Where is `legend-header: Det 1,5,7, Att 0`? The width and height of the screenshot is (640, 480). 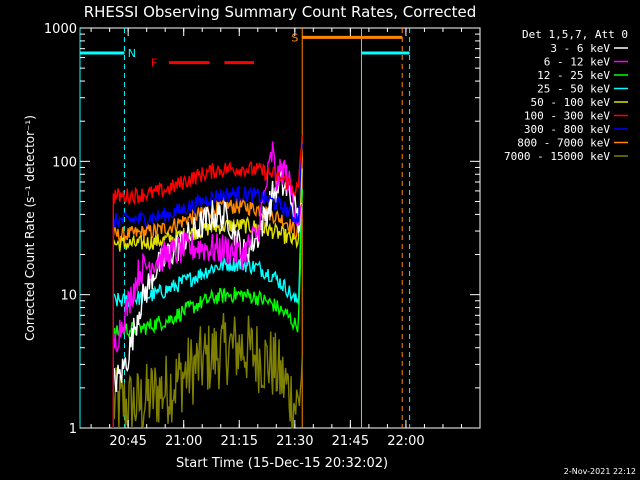
legend-header: Det 1,5,7, Att 0 is located at coordinates (575, 34).